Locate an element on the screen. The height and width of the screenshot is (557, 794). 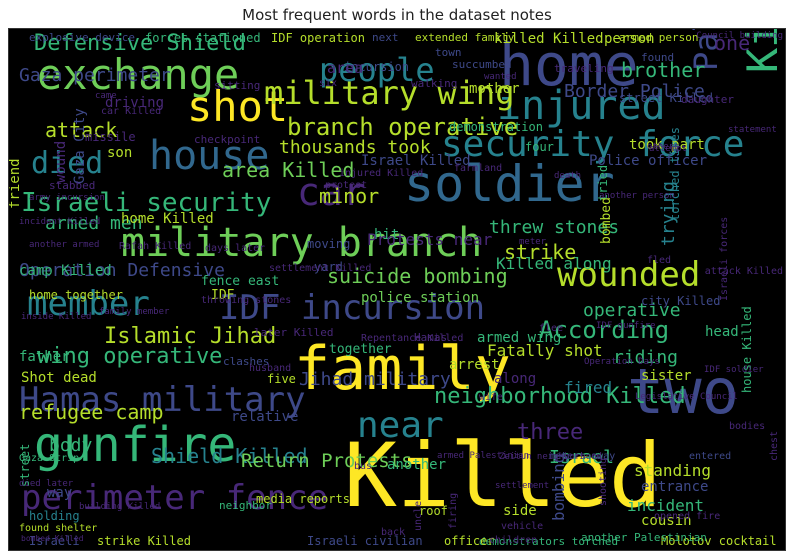
word-security-force: security force is located at coordinates (592, 144).